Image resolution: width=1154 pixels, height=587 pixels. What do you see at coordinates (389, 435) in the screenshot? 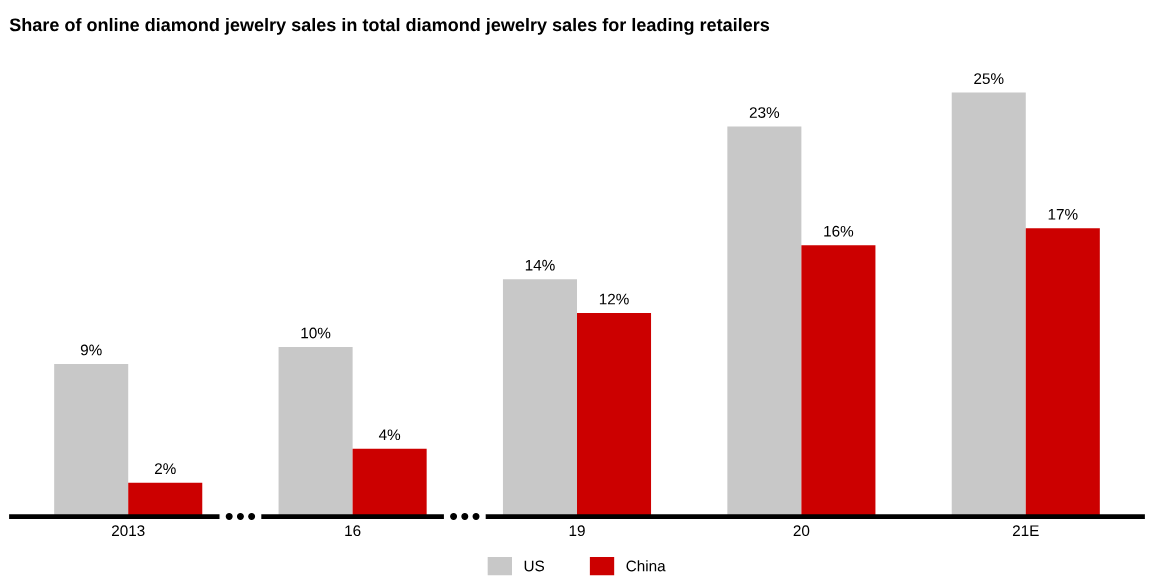
I see `data-label: 4%` at bounding box center [389, 435].